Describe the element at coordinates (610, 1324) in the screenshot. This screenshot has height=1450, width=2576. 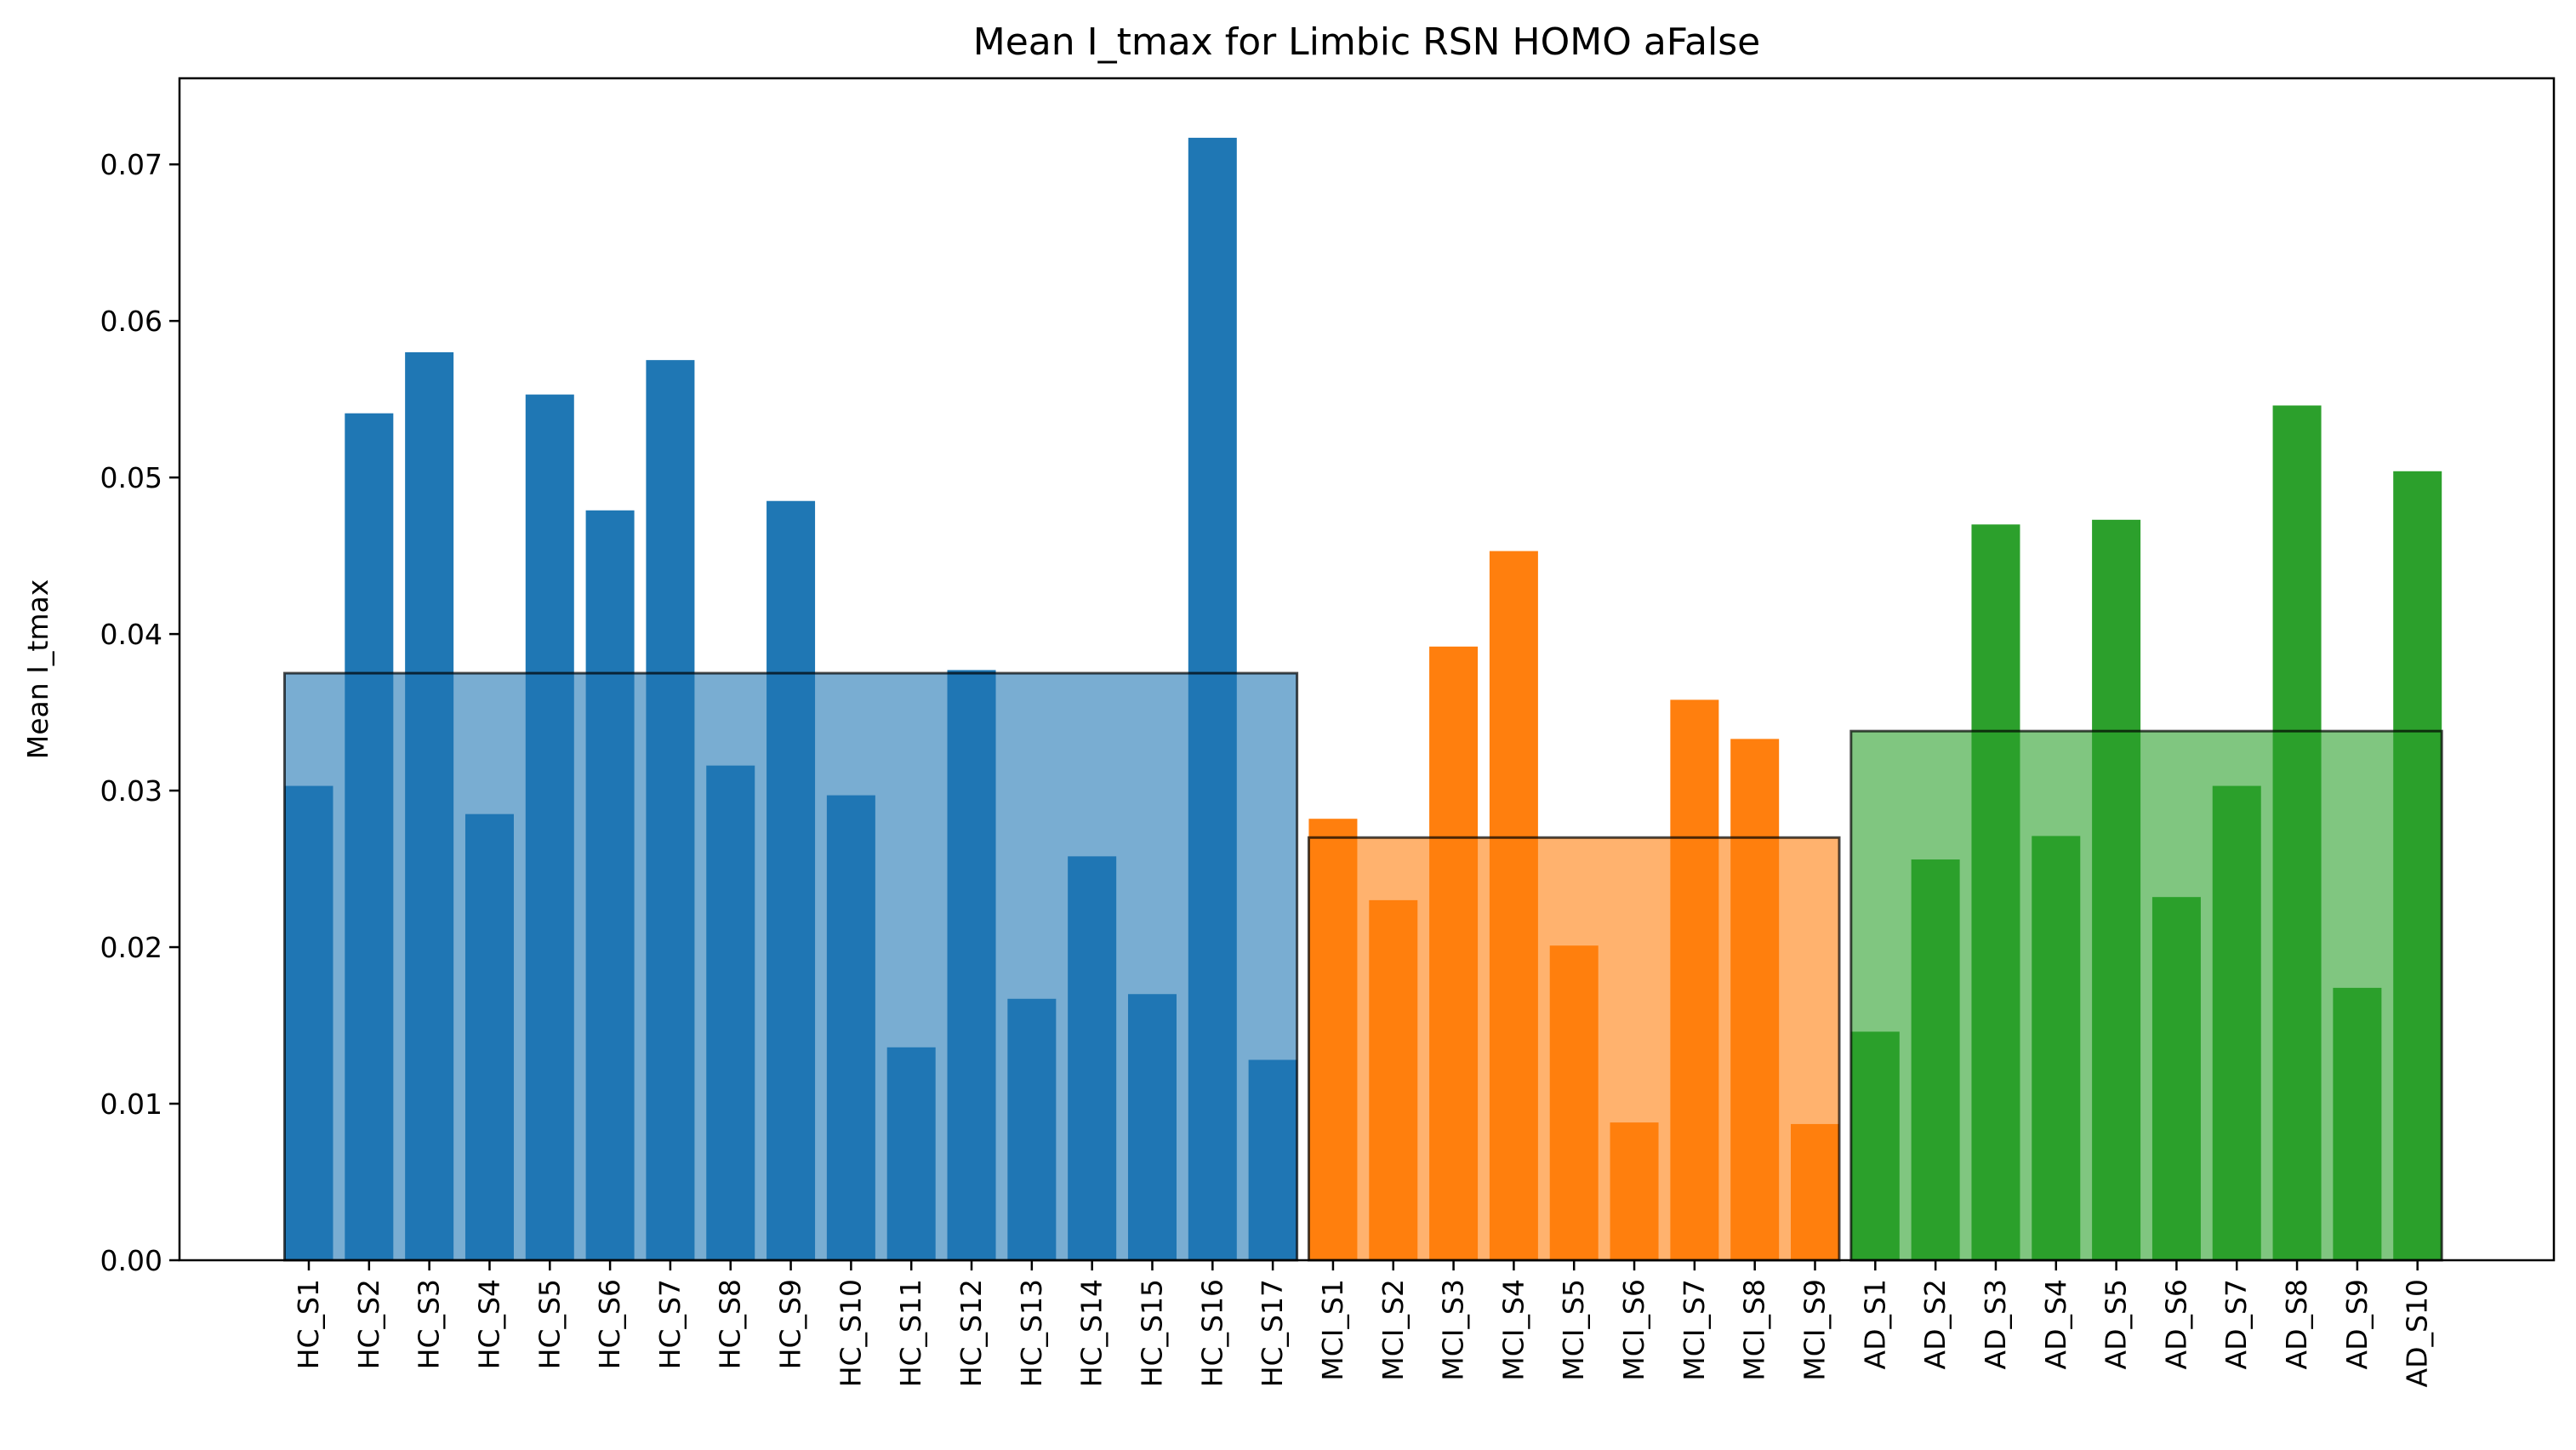
I see `x-tick-label: HC_S6` at that location.